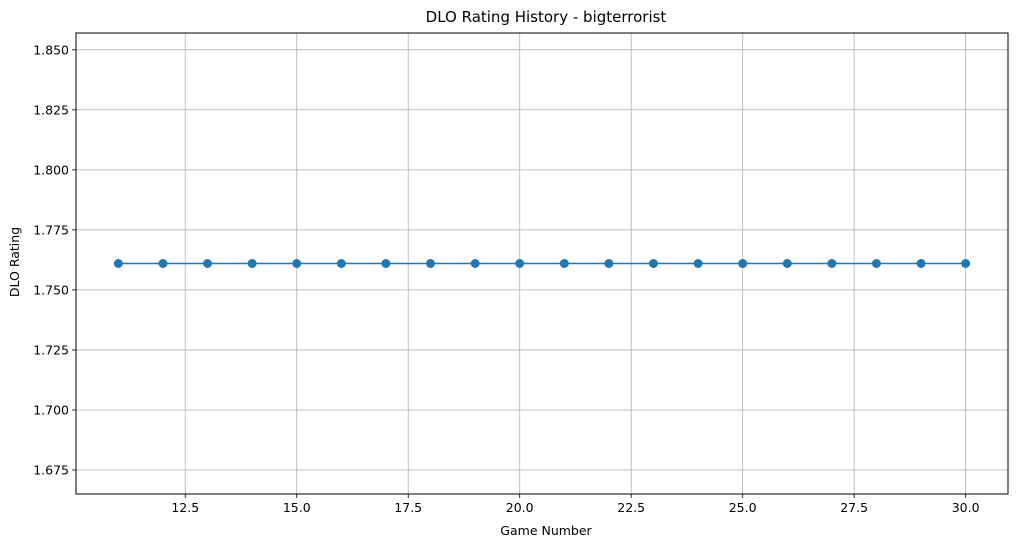 This screenshot has height=552, width=1018. What do you see at coordinates (51, 169) in the screenshot?
I see `y-tick-label: 1.800` at bounding box center [51, 169].